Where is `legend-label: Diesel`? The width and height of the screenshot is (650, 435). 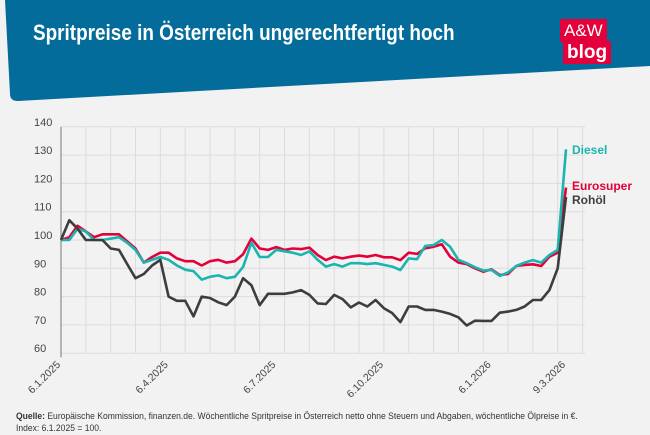
legend-label: Diesel is located at coordinates (589, 150).